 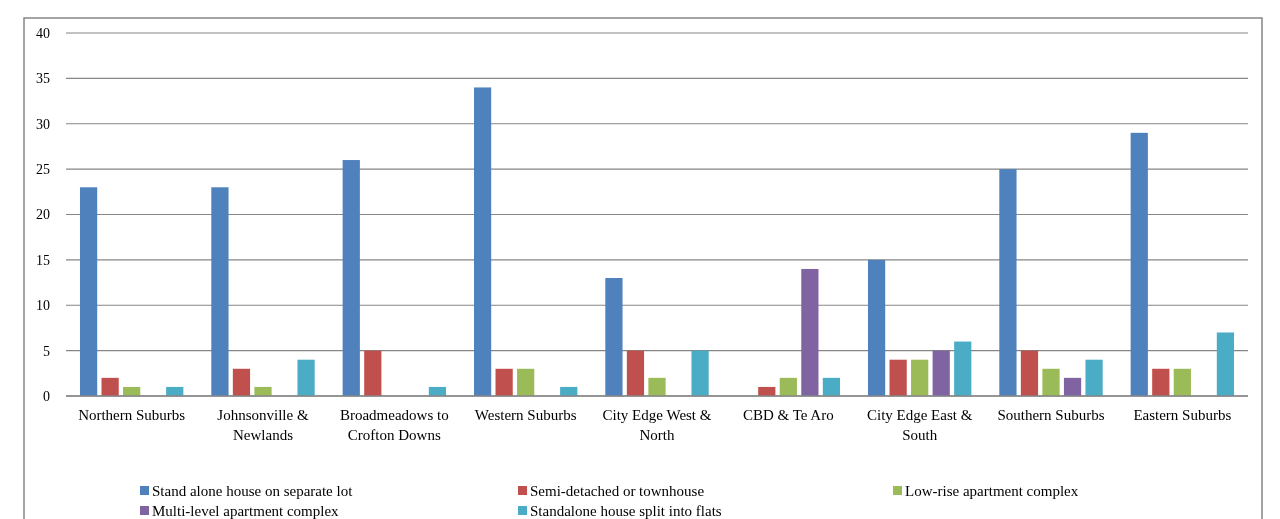 I want to click on legend-label: Multi-level apartment complex, so click(x=246, y=511).